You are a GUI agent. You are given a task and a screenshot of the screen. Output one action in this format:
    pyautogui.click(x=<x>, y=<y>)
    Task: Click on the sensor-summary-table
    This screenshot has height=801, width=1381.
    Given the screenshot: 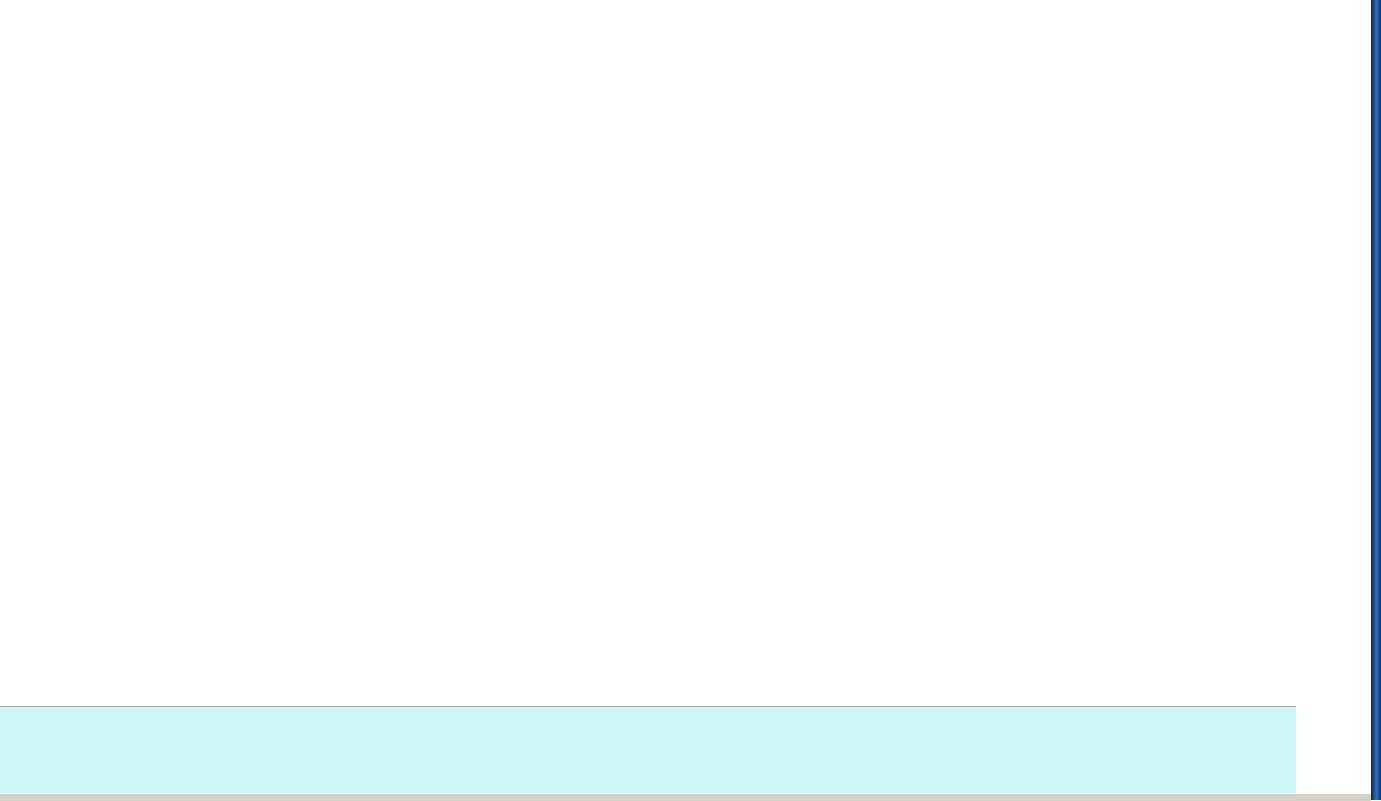 What is the action you would take?
    pyautogui.click(x=648, y=750)
    